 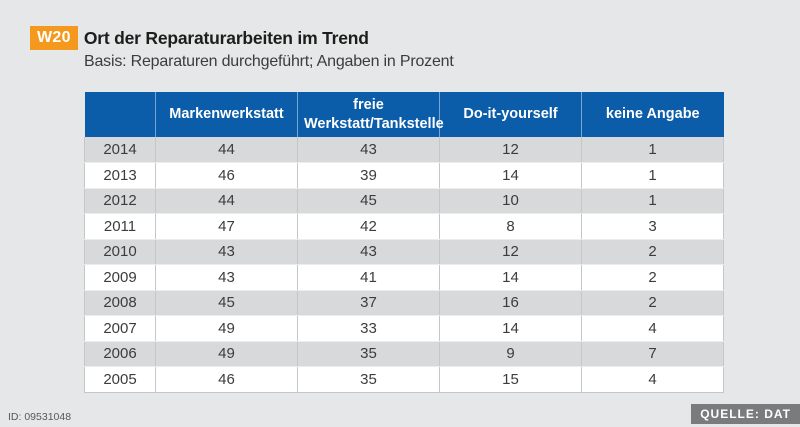 I want to click on table-row: 2012 44 45 10 1, so click(x=404, y=201).